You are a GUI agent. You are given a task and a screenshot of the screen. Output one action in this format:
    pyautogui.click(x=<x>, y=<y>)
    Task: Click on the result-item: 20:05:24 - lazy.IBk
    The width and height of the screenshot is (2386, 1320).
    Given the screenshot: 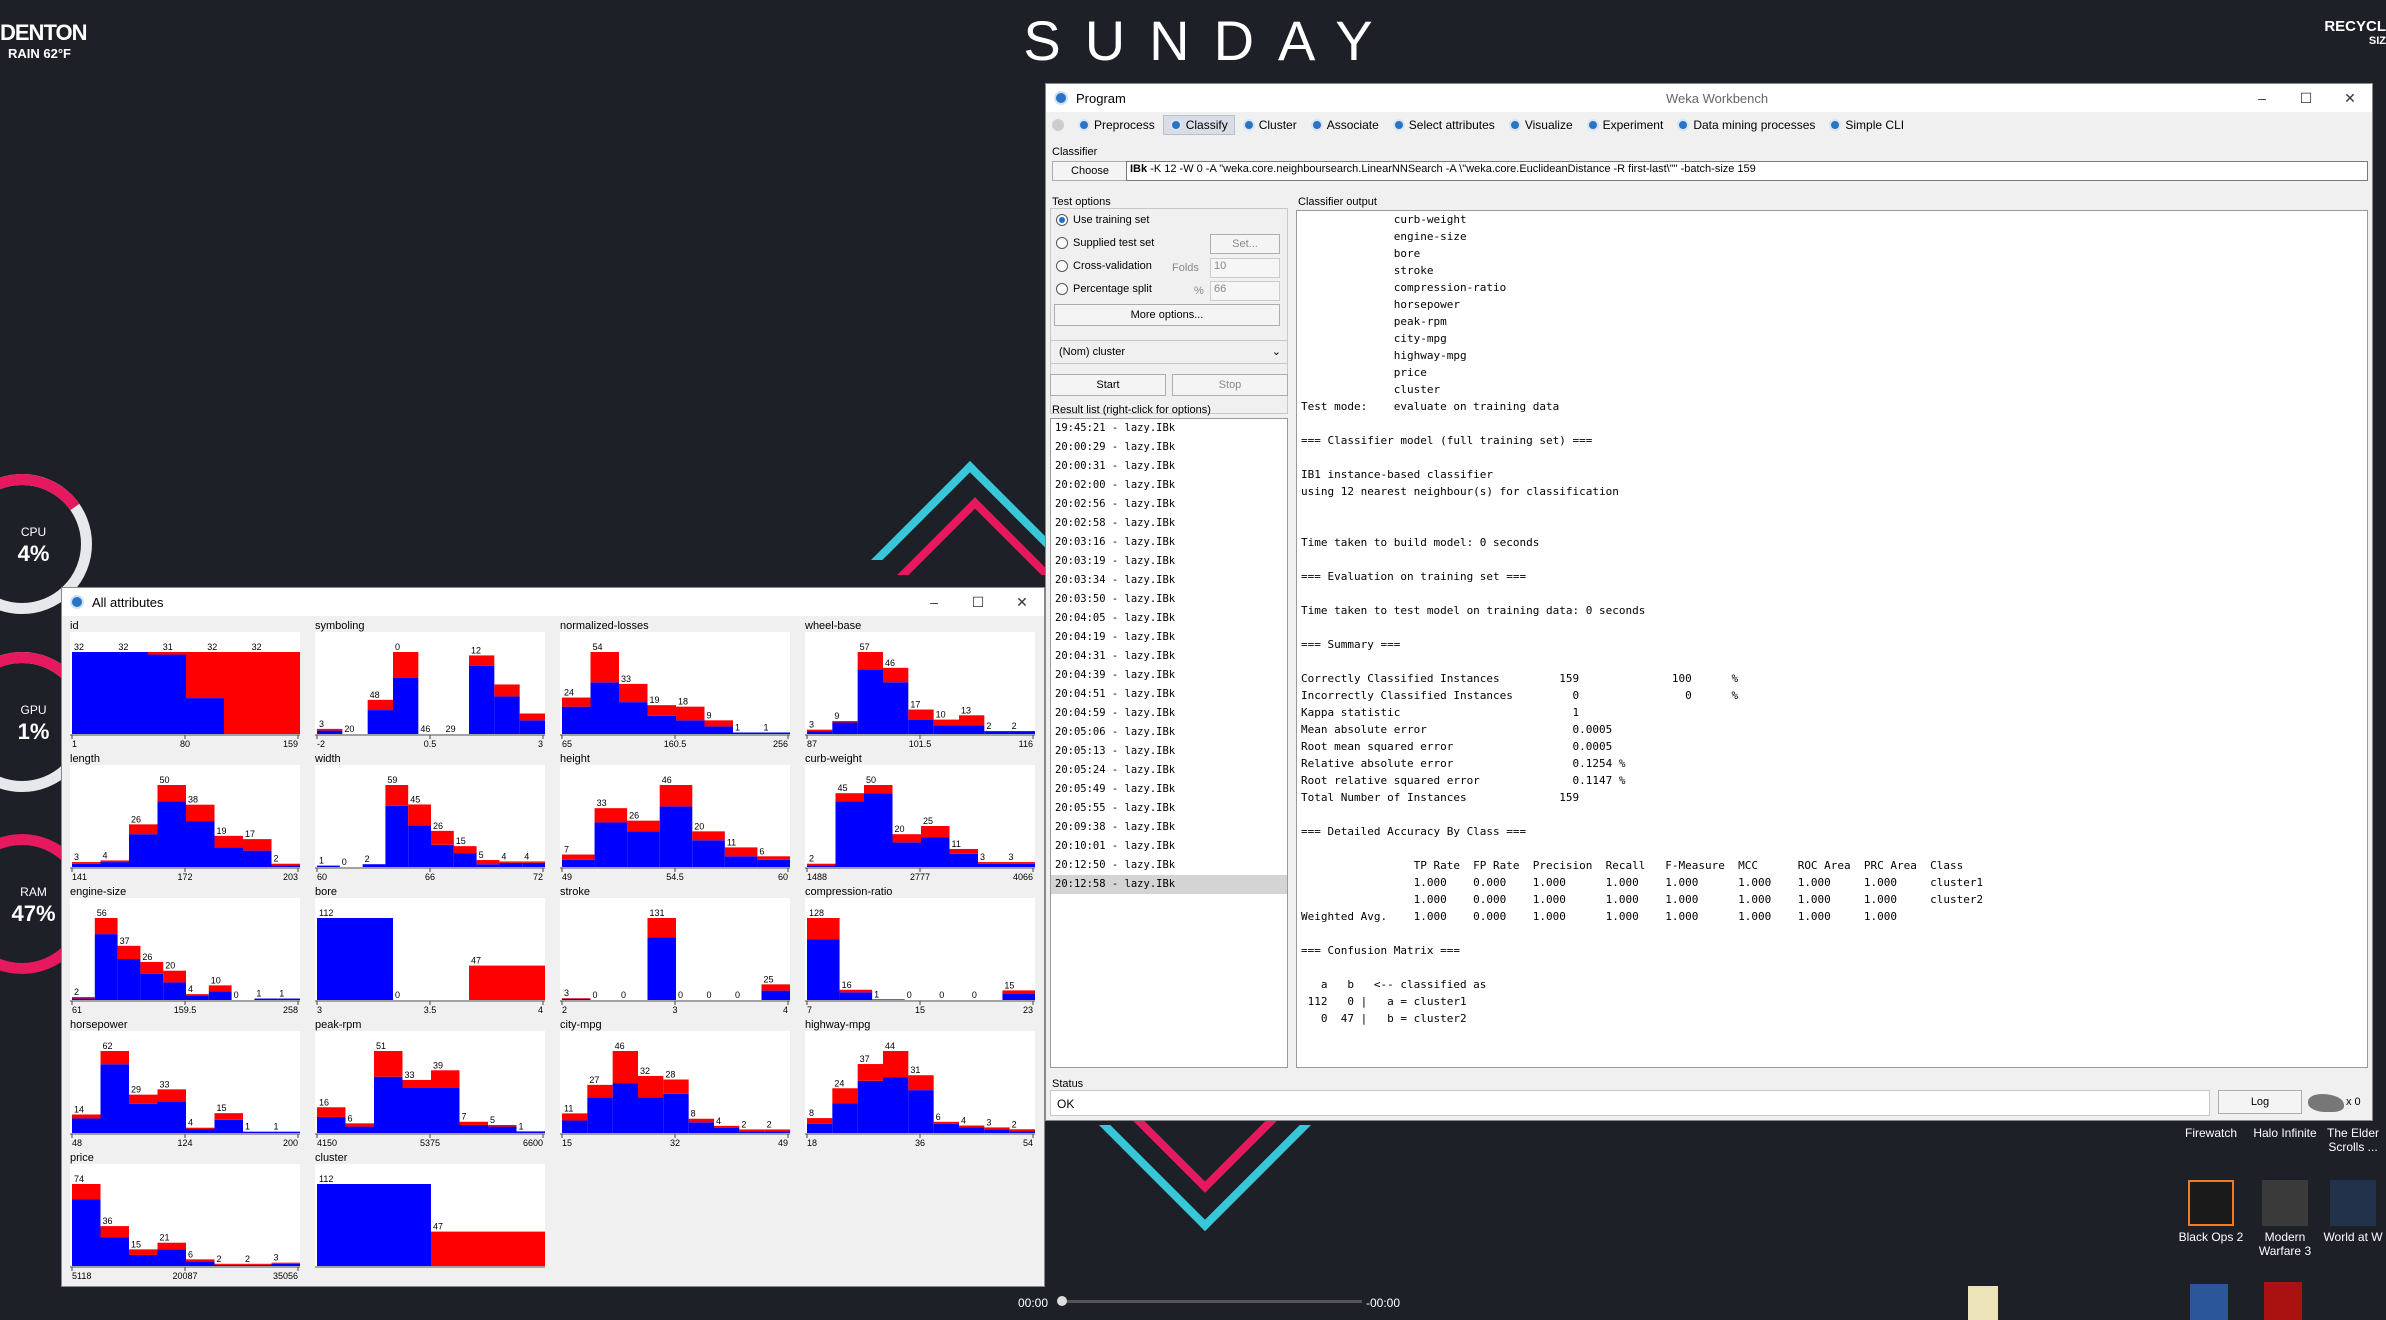 What is the action you would take?
    pyautogui.click(x=1115, y=770)
    